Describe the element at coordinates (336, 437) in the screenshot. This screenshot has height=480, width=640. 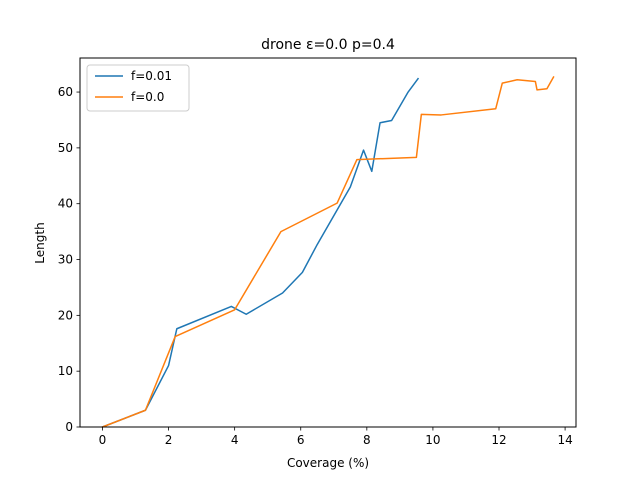
I see `x-axis-ticks: 0 2 4 6 8 10 12 14` at that location.